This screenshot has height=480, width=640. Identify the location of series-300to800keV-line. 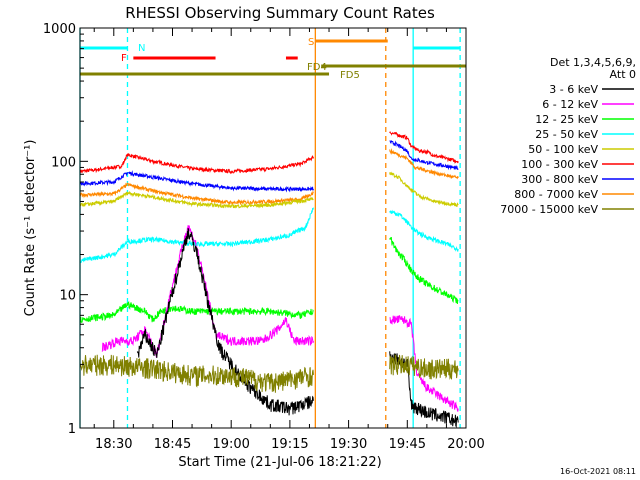
(269, 166).